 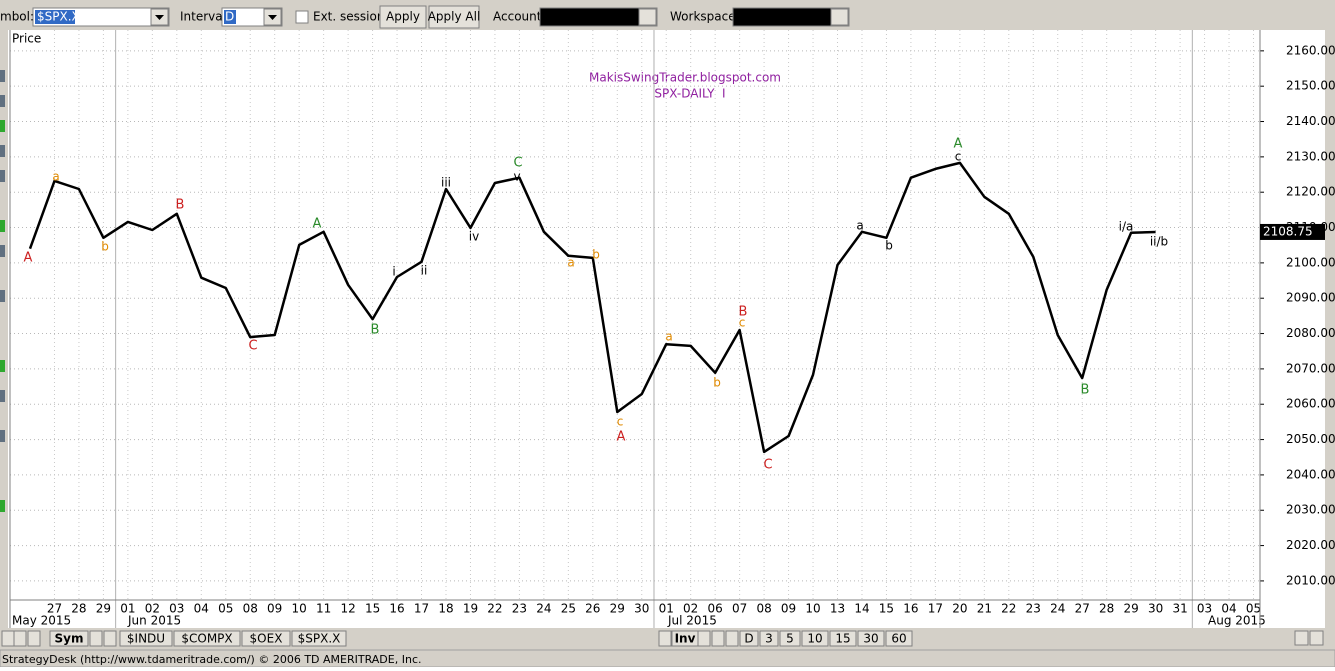 I want to click on interval-tab-text: 5, so click(x=790, y=639).